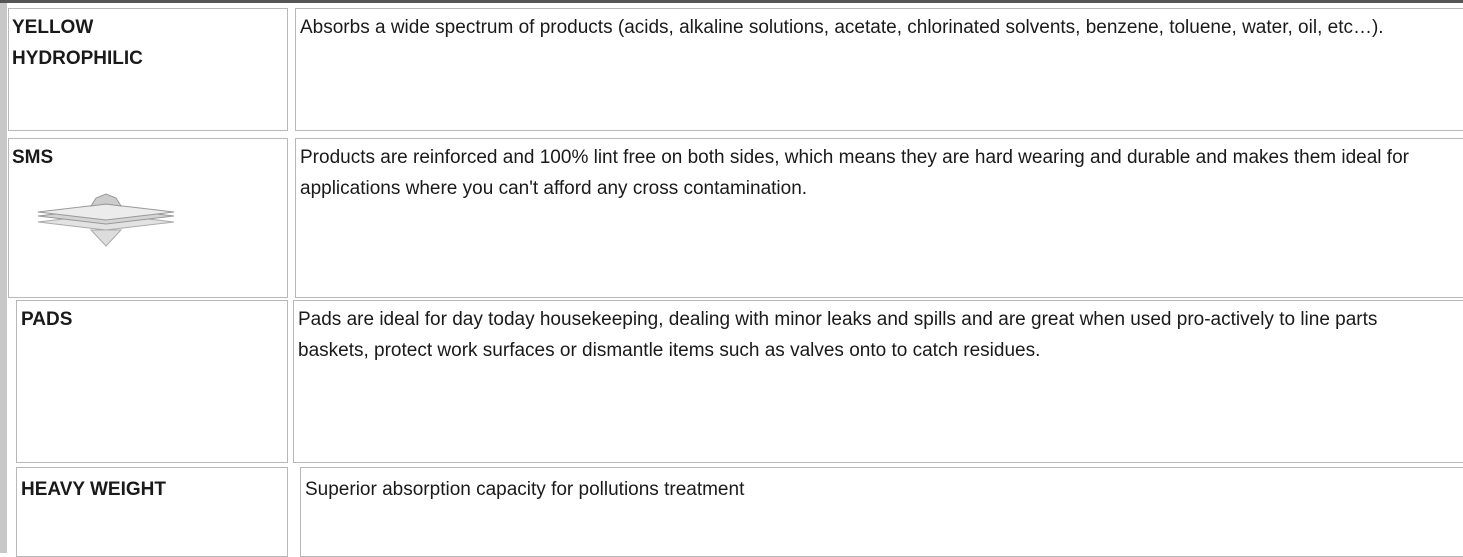 This screenshot has width=1463, height=557. What do you see at coordinates (93, 489) in the screenshot?
I see `row-label: HEAVY WEIGHT` at bounding box center [93, 489].